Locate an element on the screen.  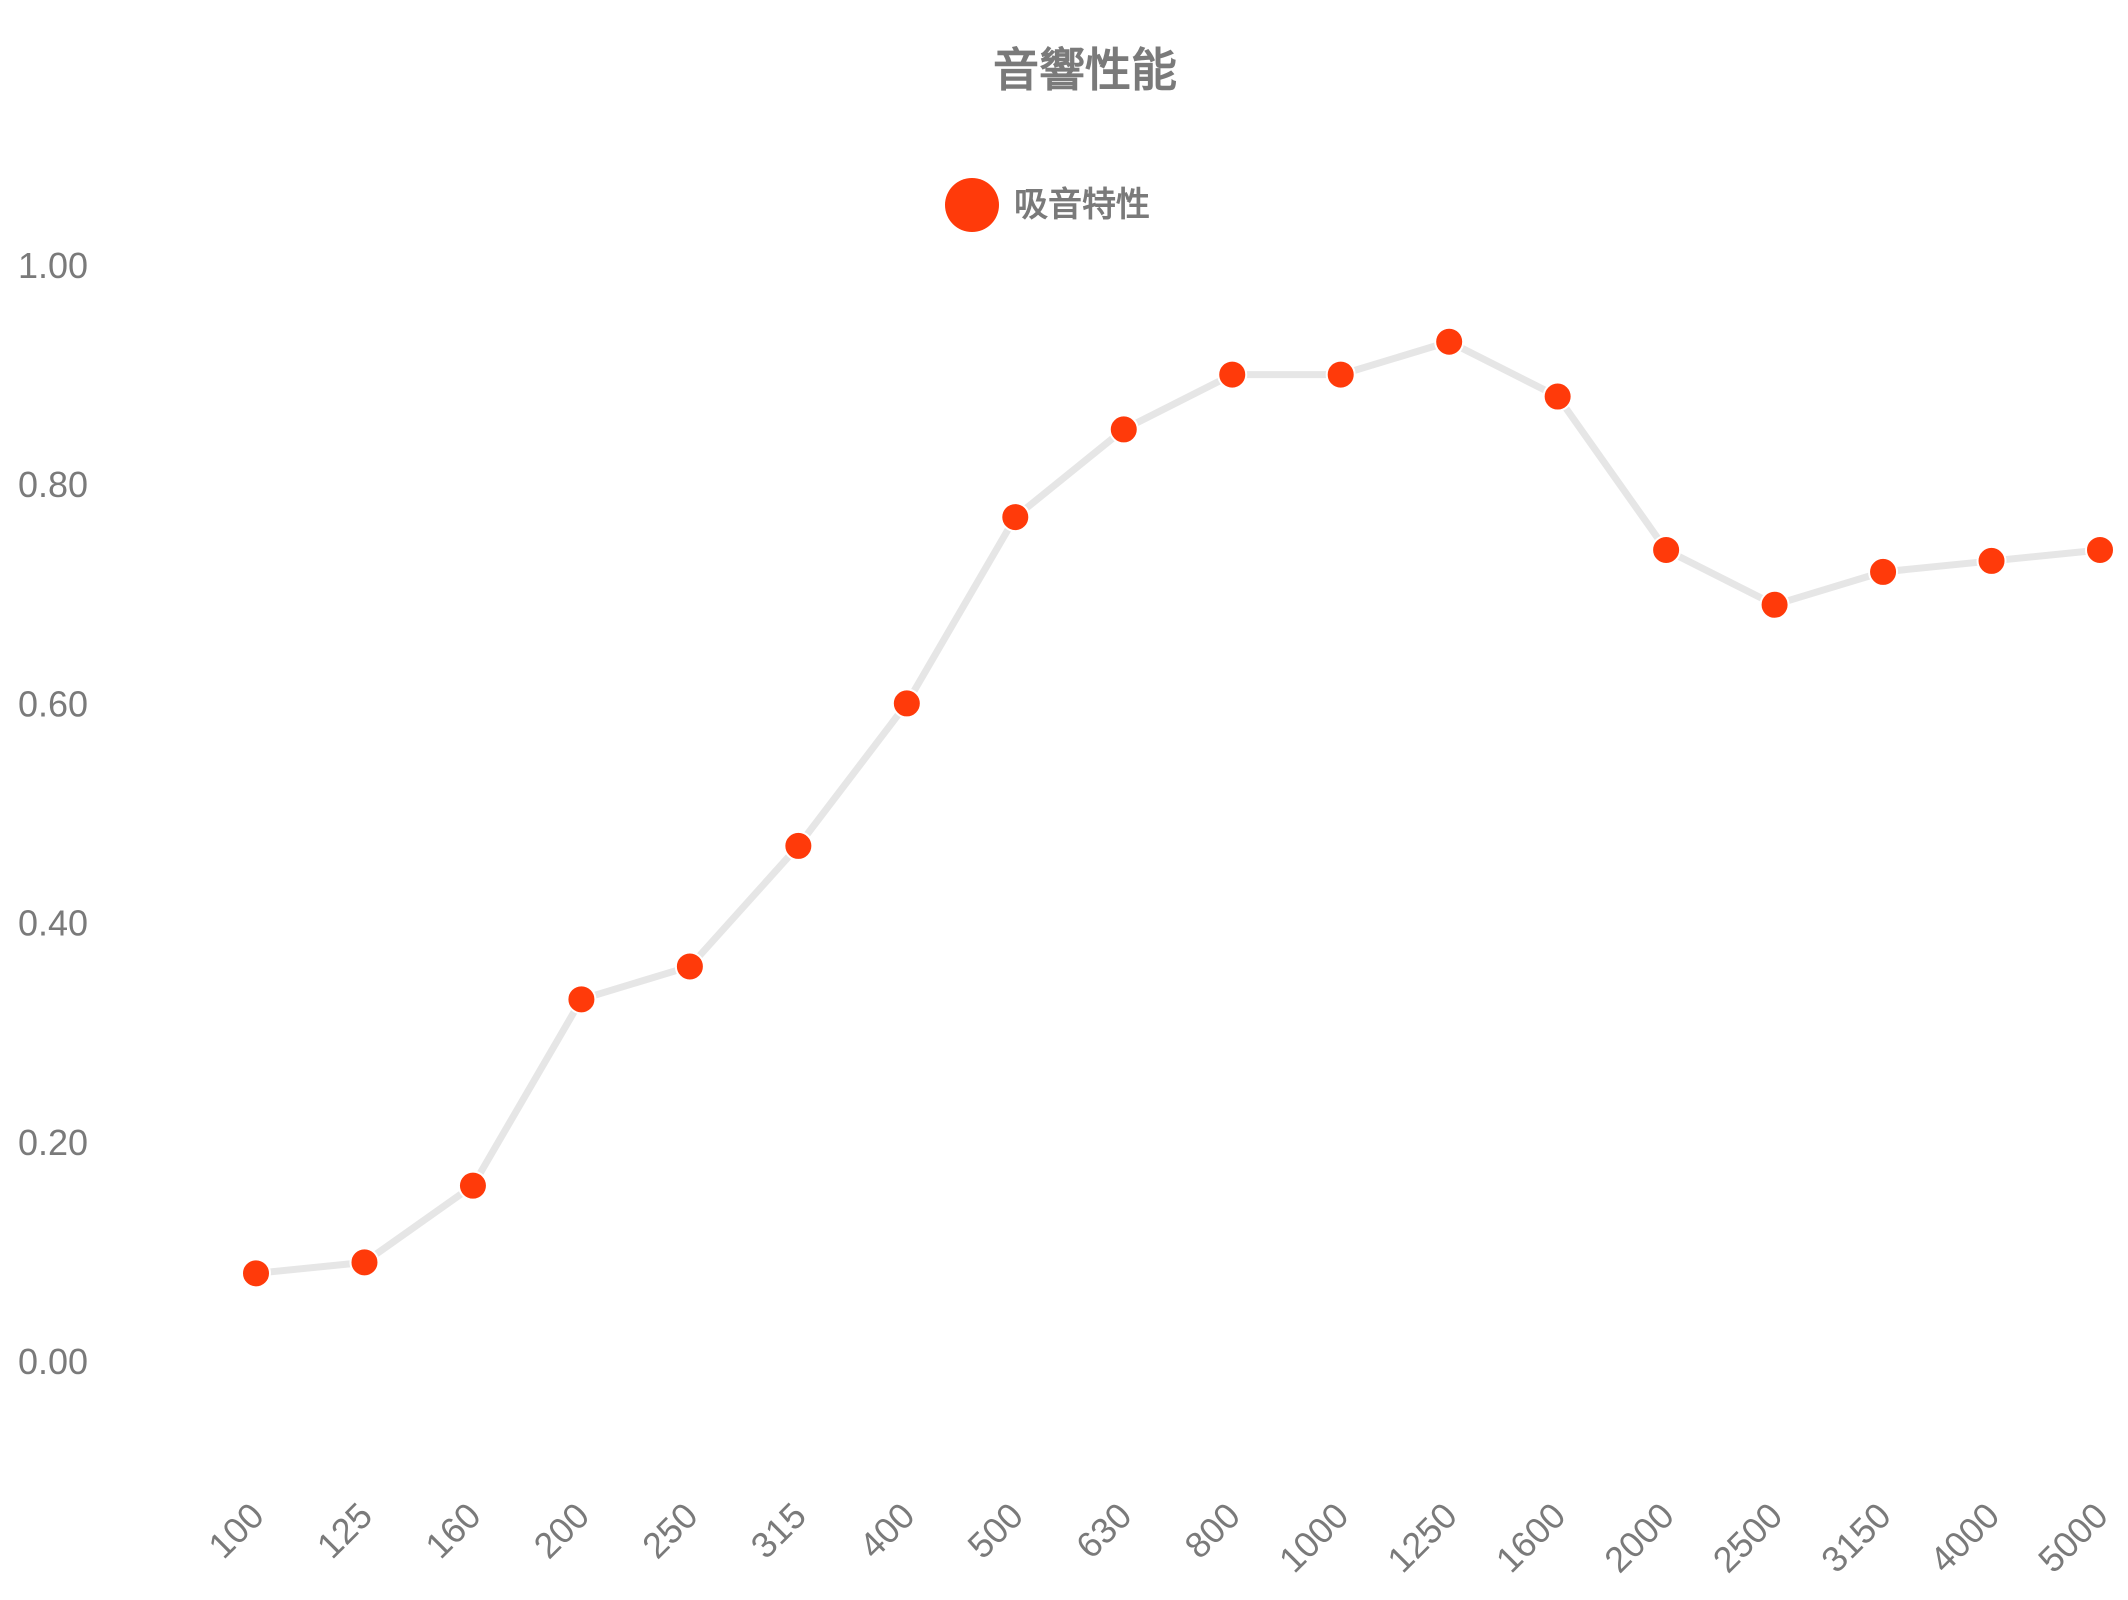
x-tick-label: 4000 is located at coordinates (1965, 1538).